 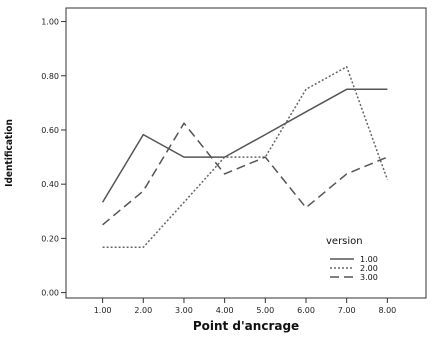 What do you see at coordinates (50, 293) in the screenshot?
I see `y-tick-label: 0.00` at bounding box center [50, 293].